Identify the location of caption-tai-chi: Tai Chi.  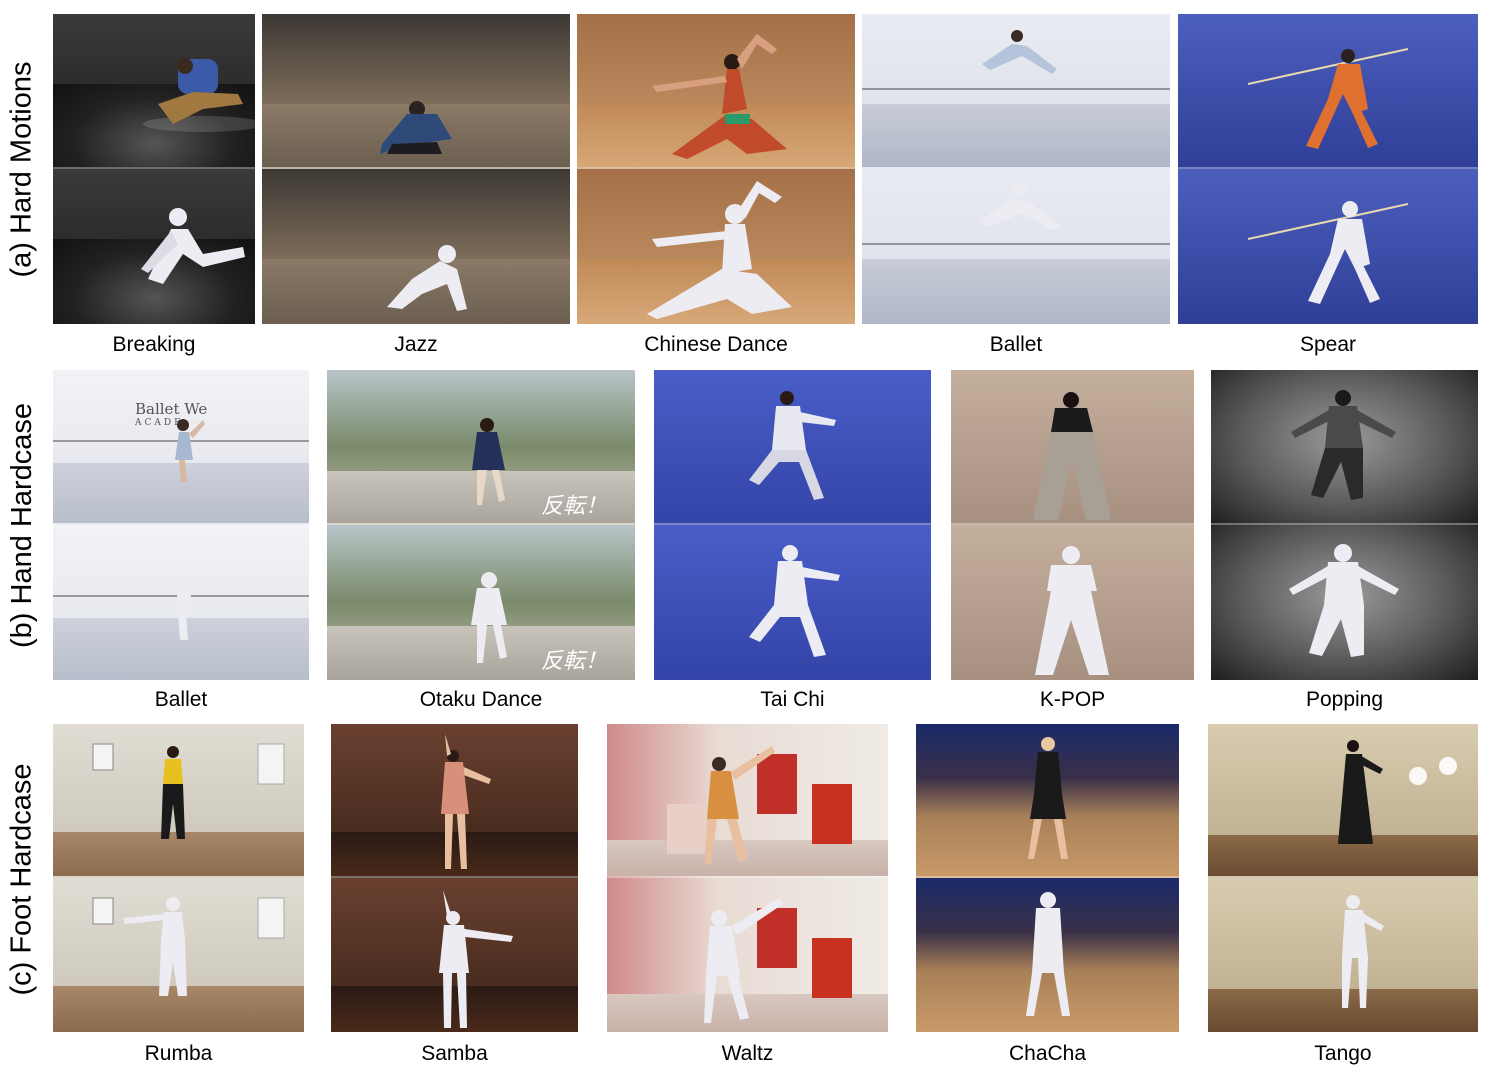
(792, 699).